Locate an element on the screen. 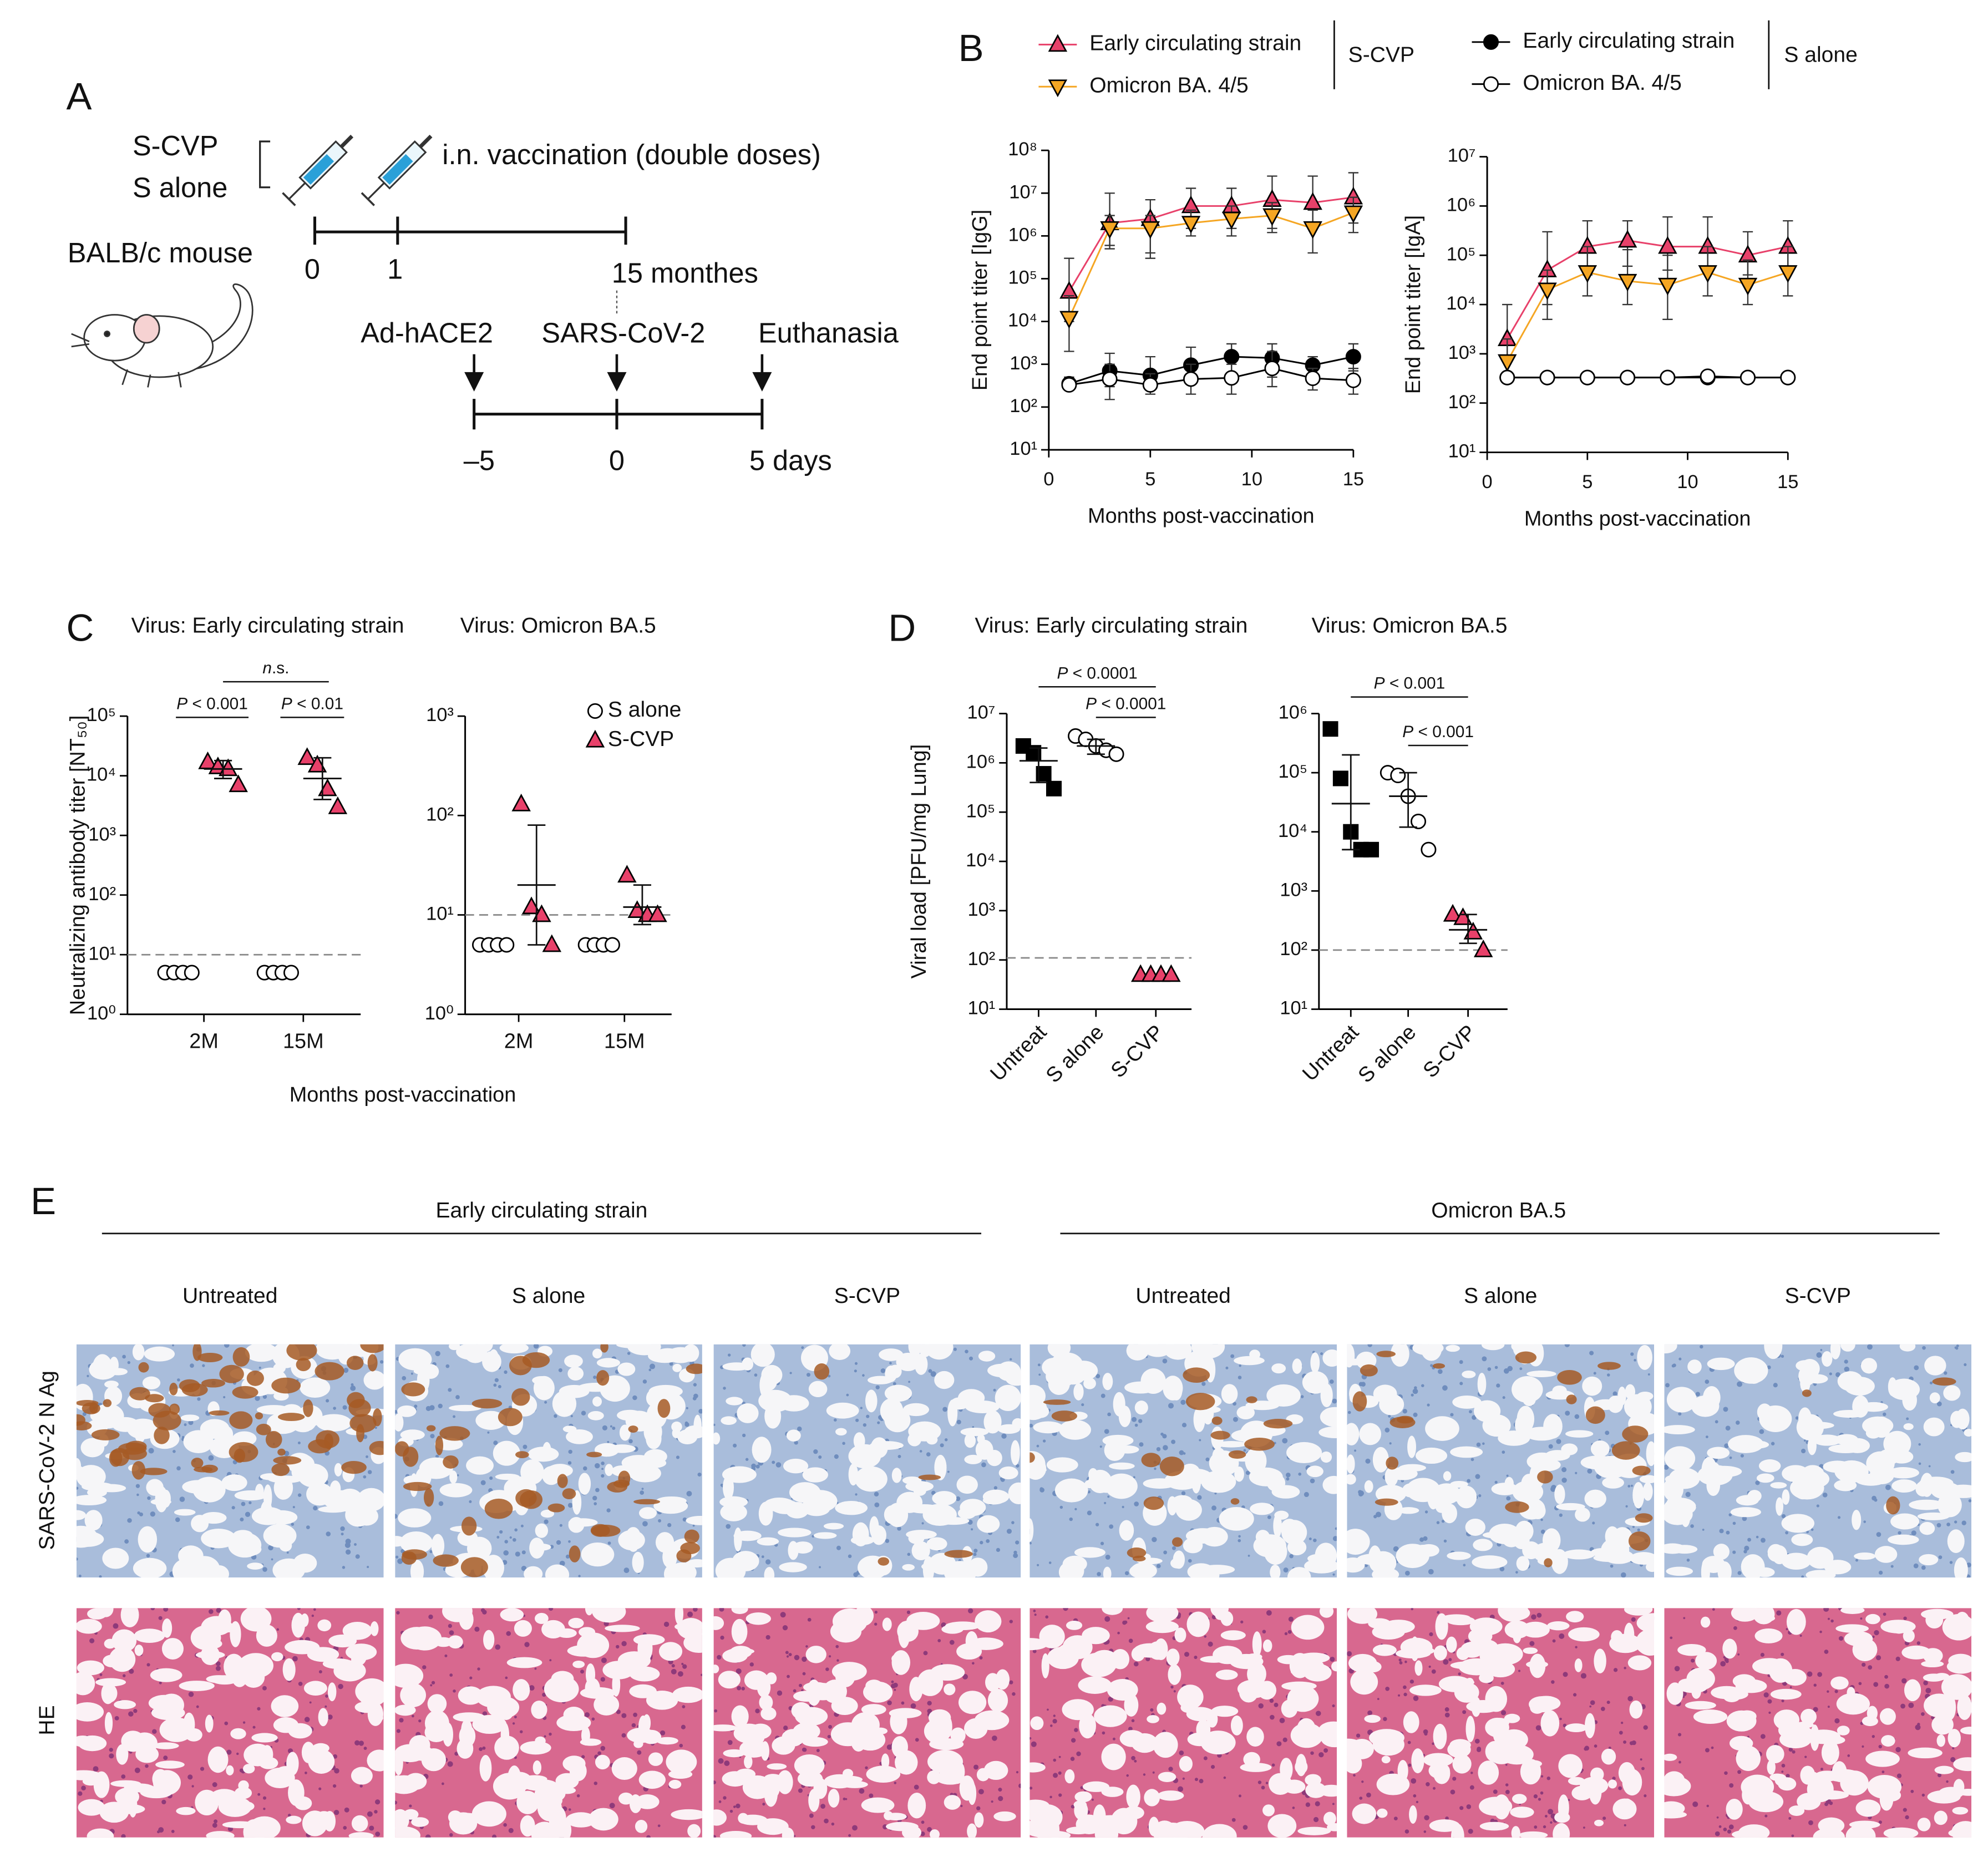 Image resolution: width=1988 pixels, height=1852 pixels. group-label: S alone is located at coordinates (180, 188).